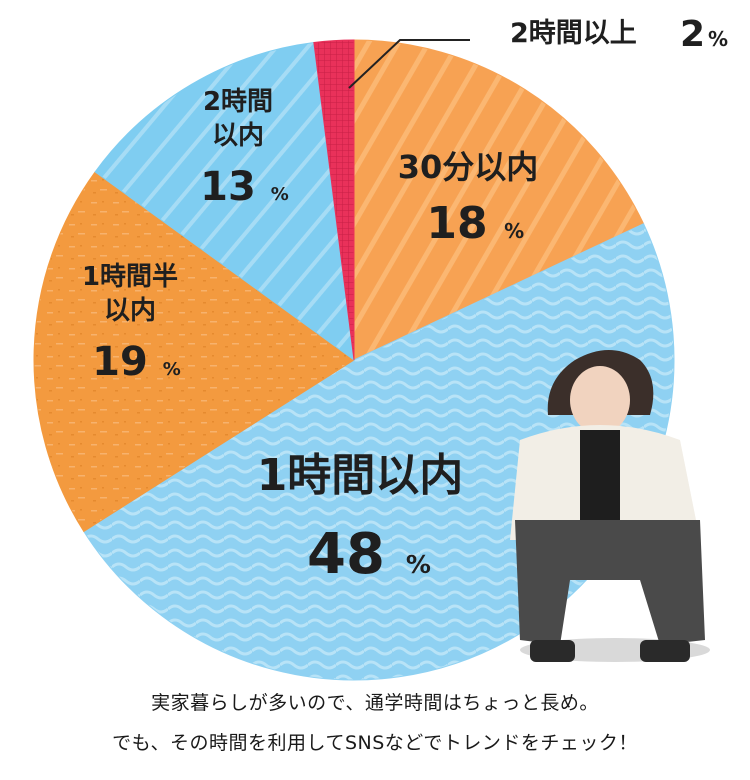 Image resolution: width=750 pixels, height=780 pixels. I want to click on slice-unit-2hours: %, so click(280, 194).